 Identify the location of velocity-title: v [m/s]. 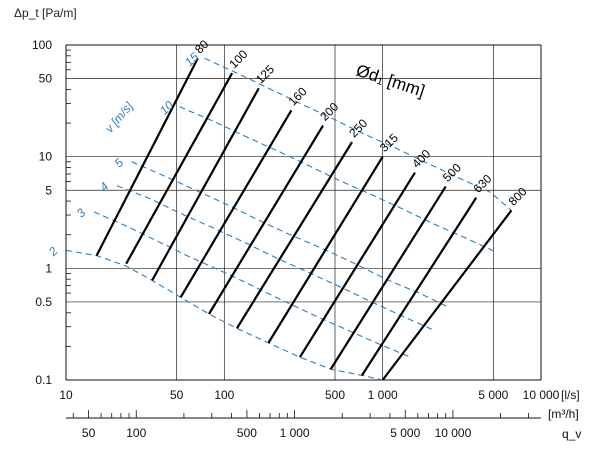
(119, 117).